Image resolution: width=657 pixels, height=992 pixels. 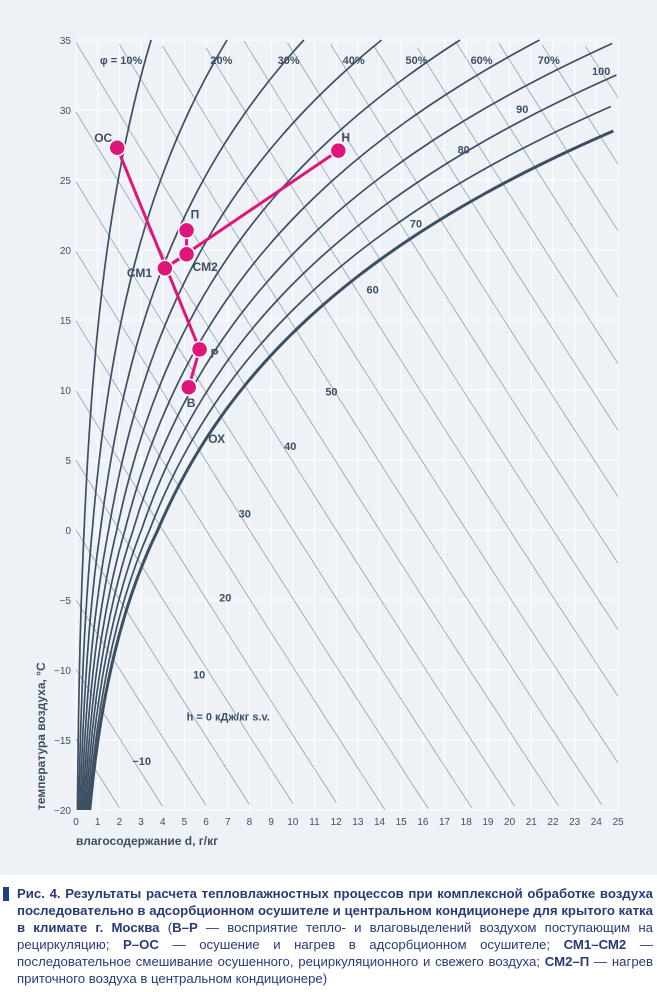 What do you see at coordinates (221, 61) in the screenshot?
I see `rh-label: 20%` at bounding box center [221, 61].